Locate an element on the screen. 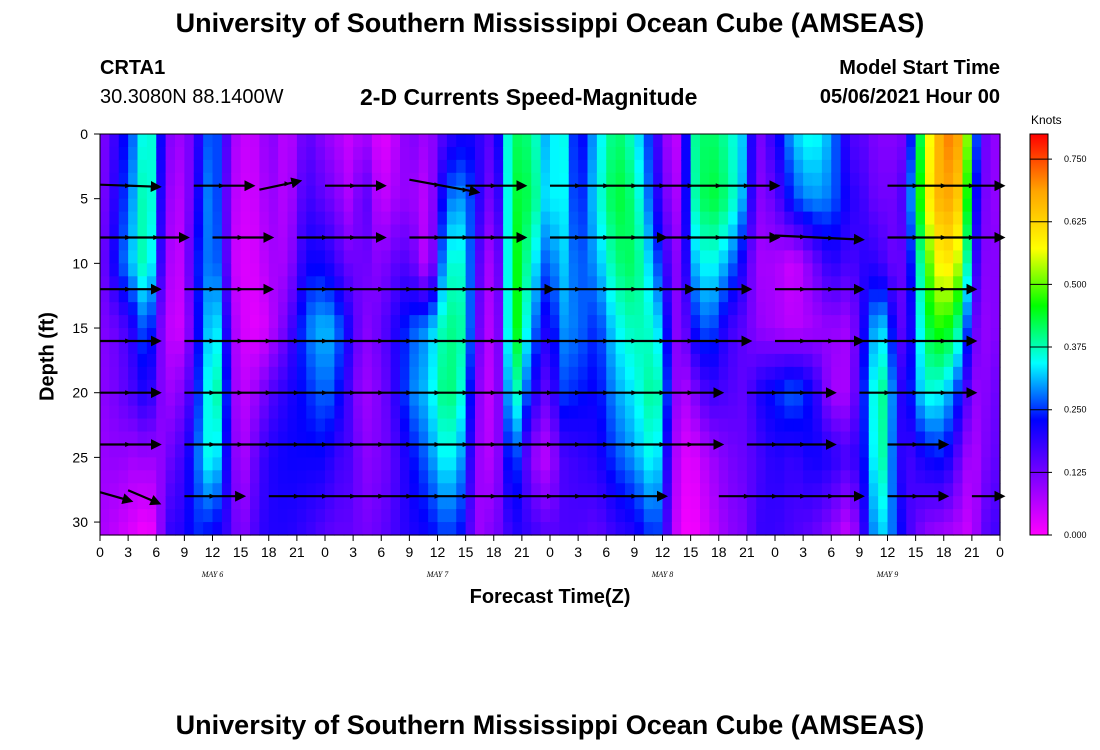 This screenshot has width=1100, height=750. x-tick-label: 3 is located at coordinates (128, 552).